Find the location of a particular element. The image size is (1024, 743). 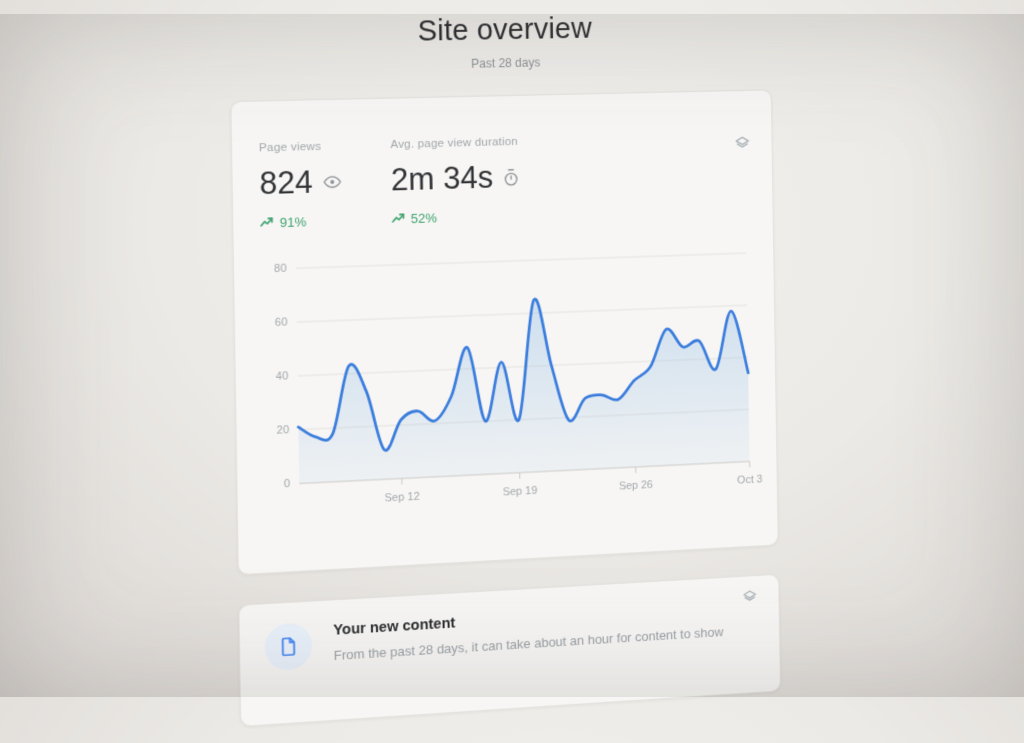

stopwatch-icon is located at coordinates (511, 177).